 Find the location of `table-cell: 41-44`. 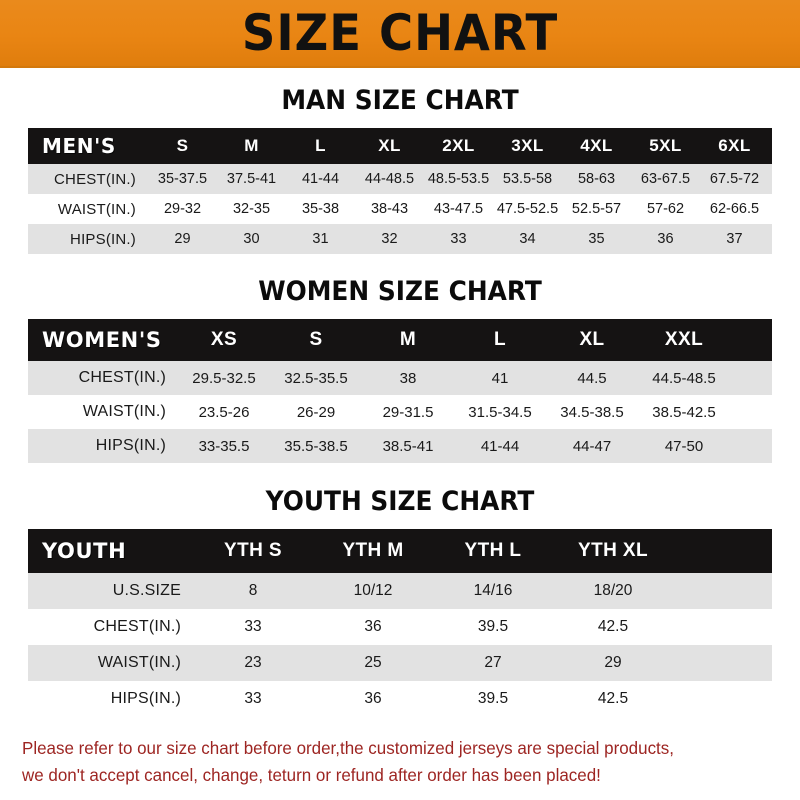

table-cell: 41-44 is located at coordinates (500, 446).